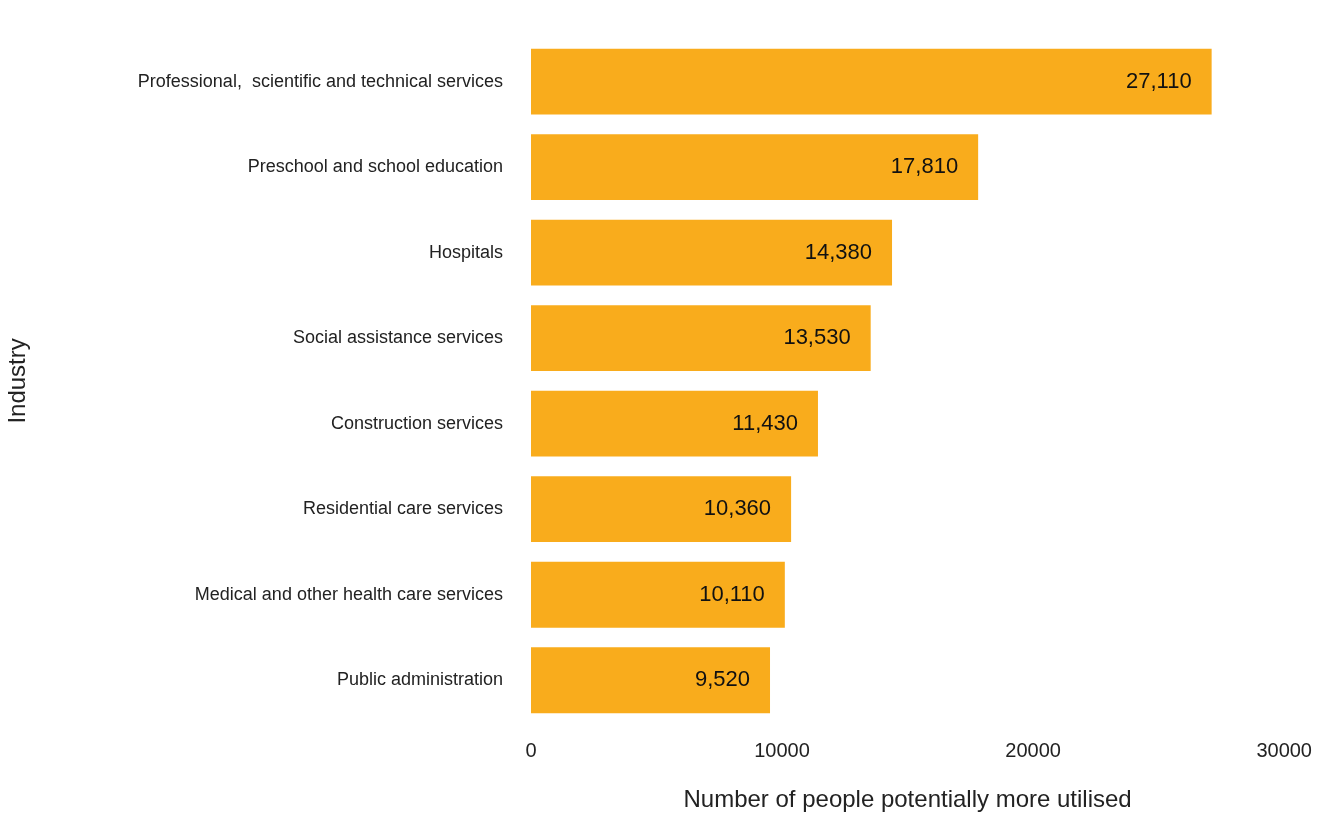 The height and width of the screenshot is (819, 1328). What do you see at coordinates (348, 593) in the screenshot?
I see `y-tick-label: Medical and other health care services` at bounding box center [348, 593].